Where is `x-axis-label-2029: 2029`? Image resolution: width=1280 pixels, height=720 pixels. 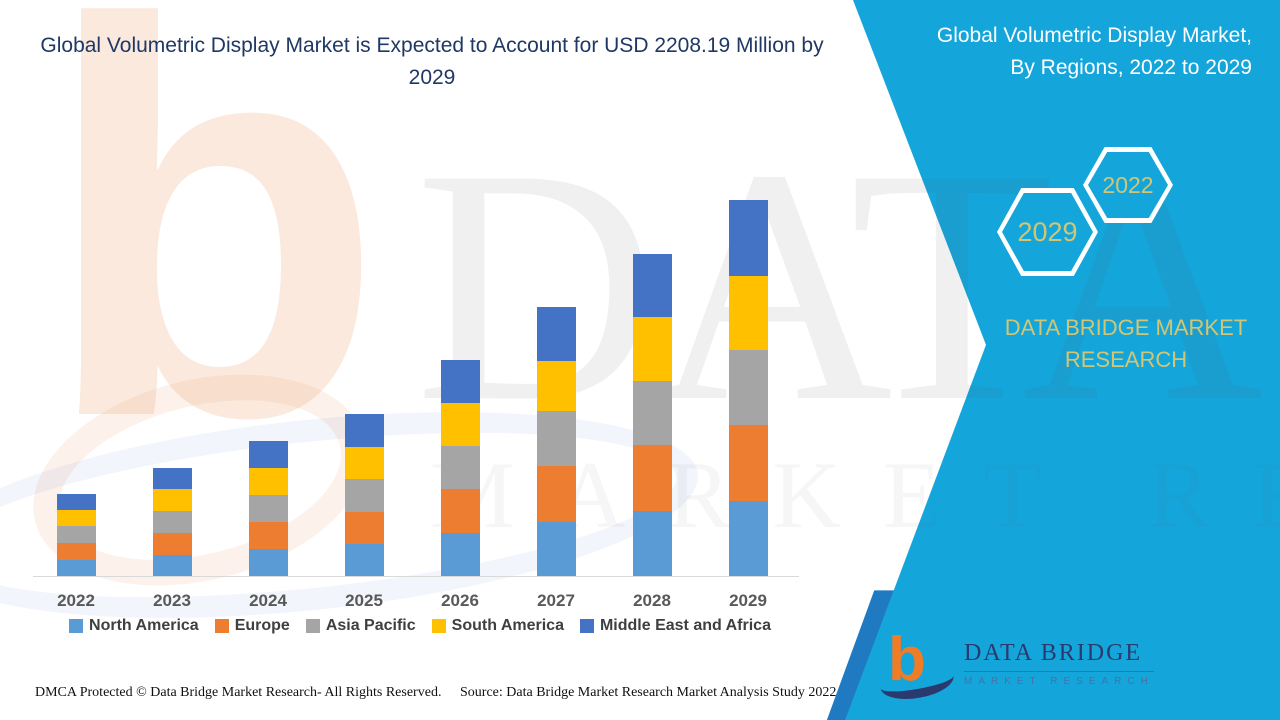 x-axis-label-2029: 2029 is located at coordinates (748, 600).